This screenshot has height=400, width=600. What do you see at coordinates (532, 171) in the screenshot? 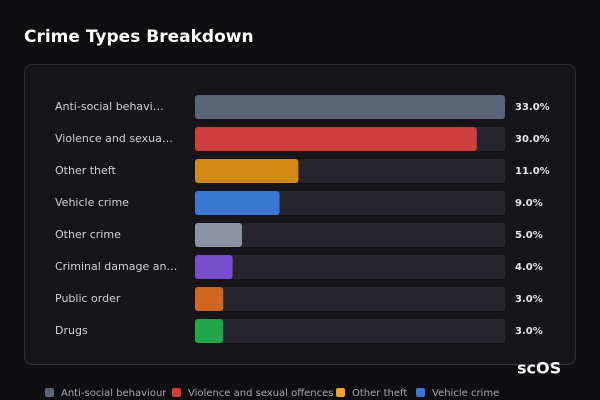
I see `value-label: 11.0%` at bounding box center [532, 171].